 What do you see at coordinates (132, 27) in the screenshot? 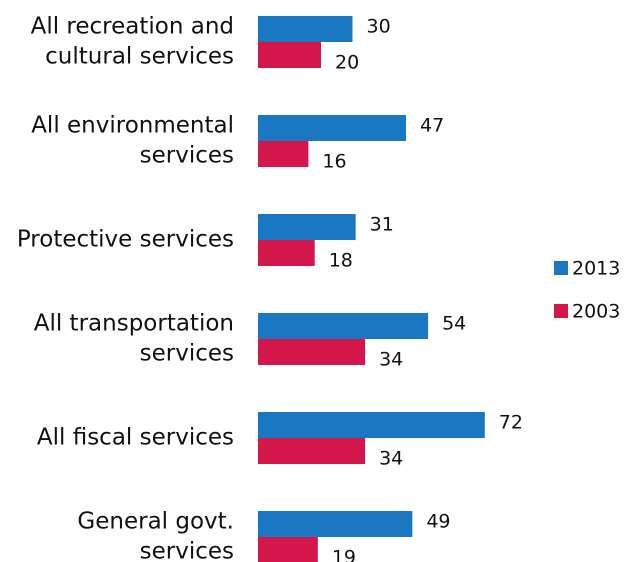
I see `category-label-0-line-0: All recreation and` at bounding box center [132, 27].